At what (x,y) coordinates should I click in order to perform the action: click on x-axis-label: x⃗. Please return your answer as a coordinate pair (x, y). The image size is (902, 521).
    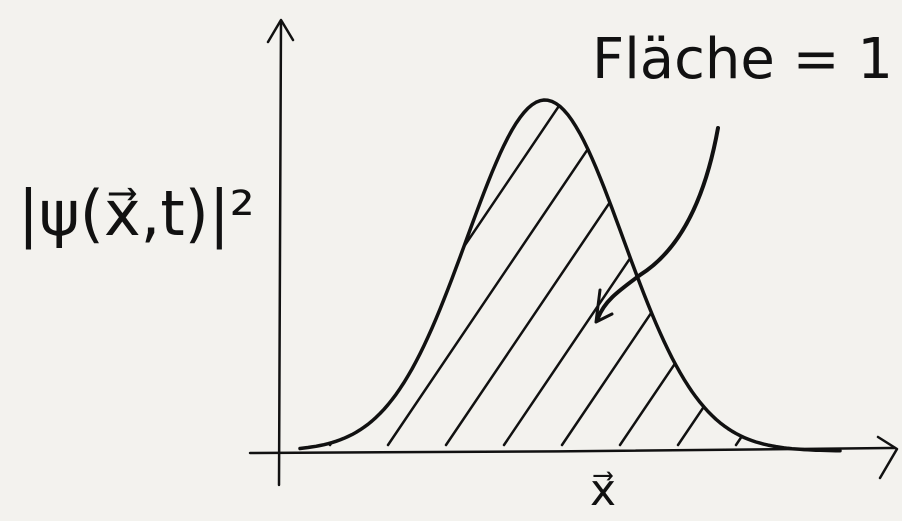
    Looking at the image, I should click on (603, 490).